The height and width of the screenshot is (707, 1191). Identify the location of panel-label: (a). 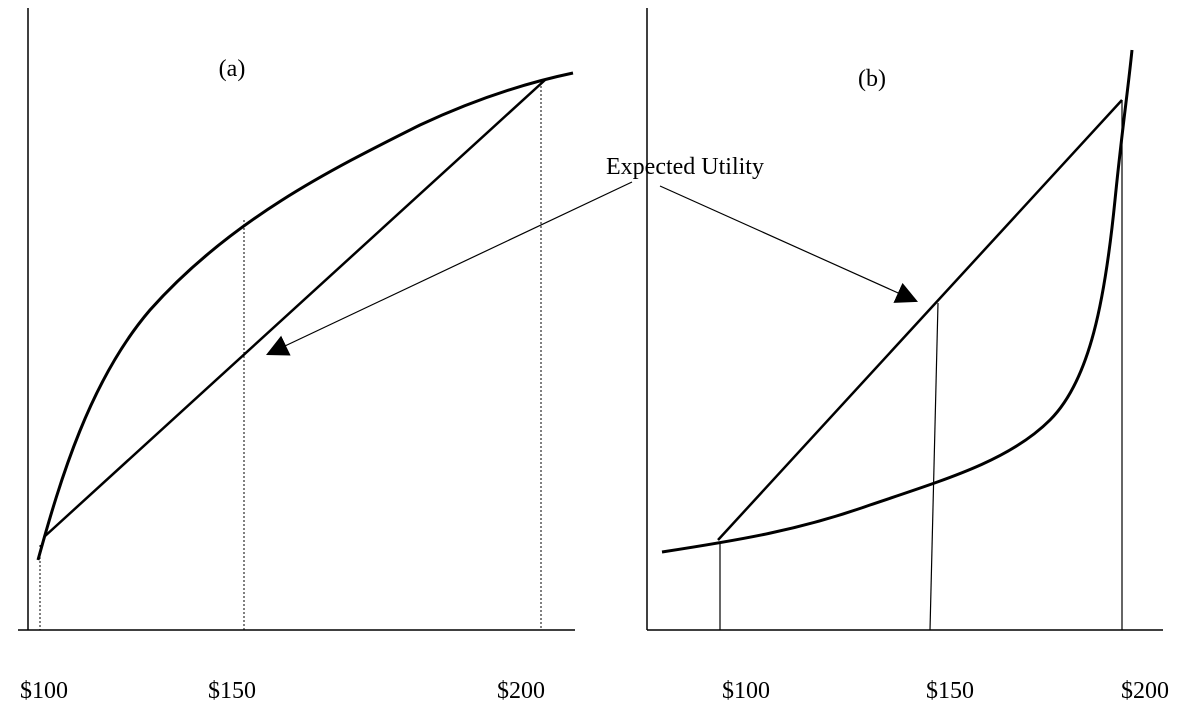
(232, 69).